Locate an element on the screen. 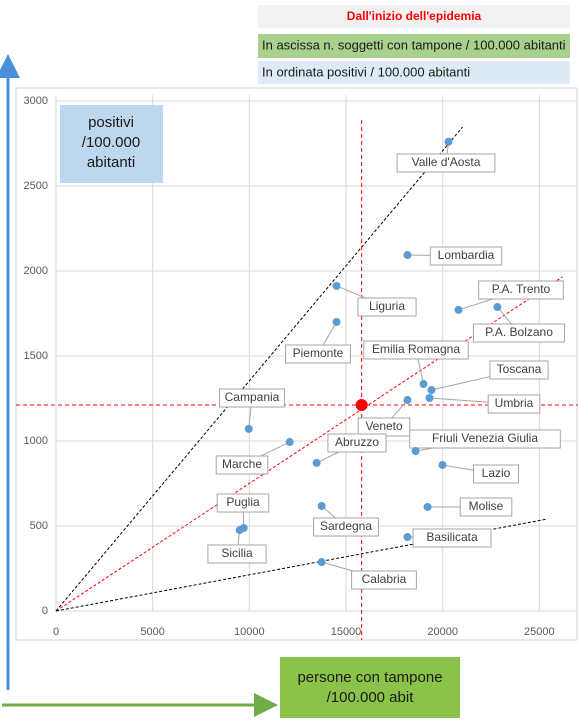  y-axis-box is located at coordinates (111, 144).